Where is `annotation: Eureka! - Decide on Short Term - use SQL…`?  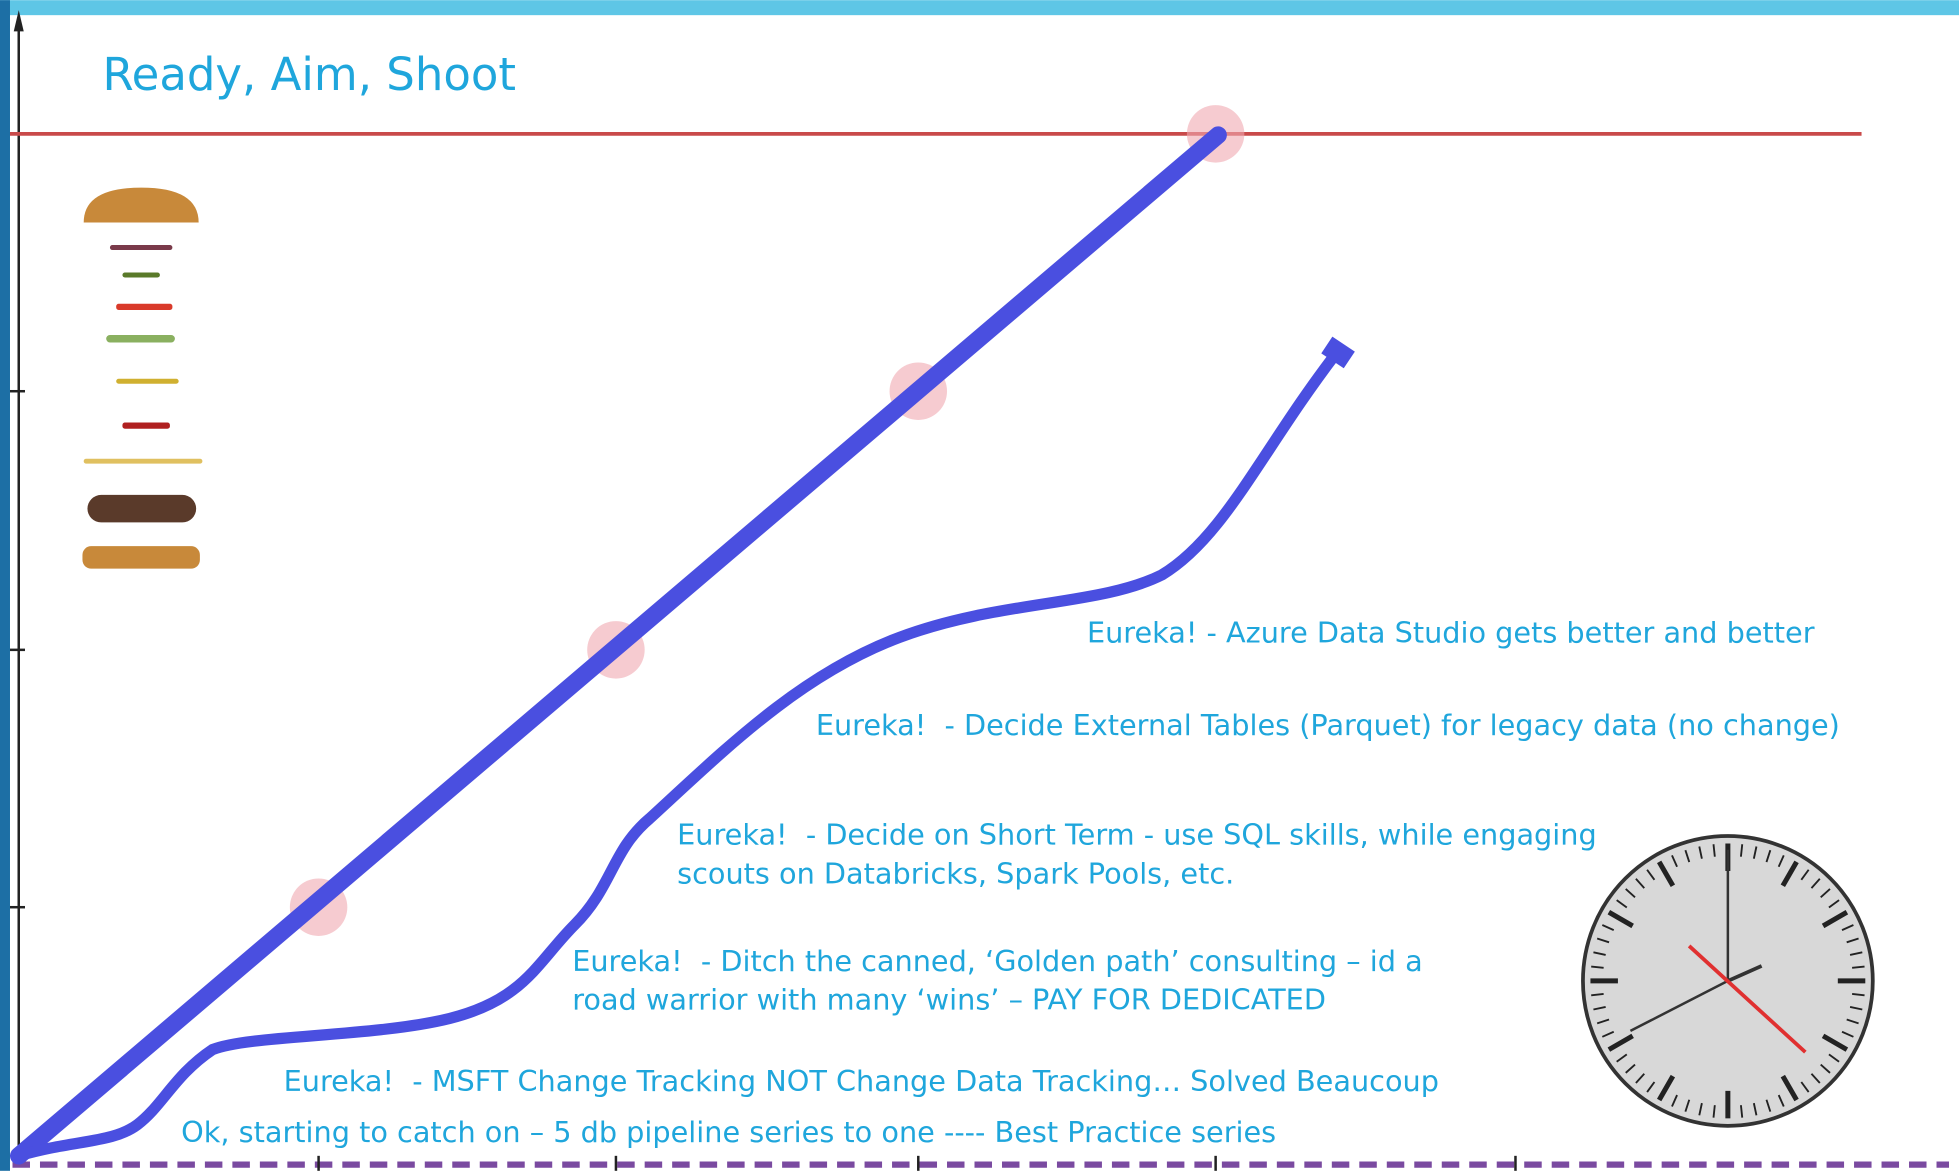 annotation: Eureka! - Decide on Short Term - use SQL… is located at coordinates (1137, 835).